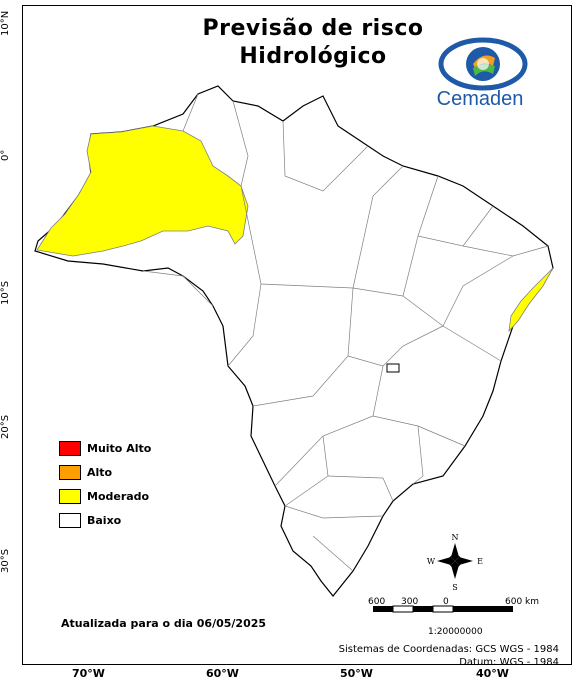 This screenshot has height=684, width=579. I want to click on legend-label-baixo: Baixo, so click(104, 520).